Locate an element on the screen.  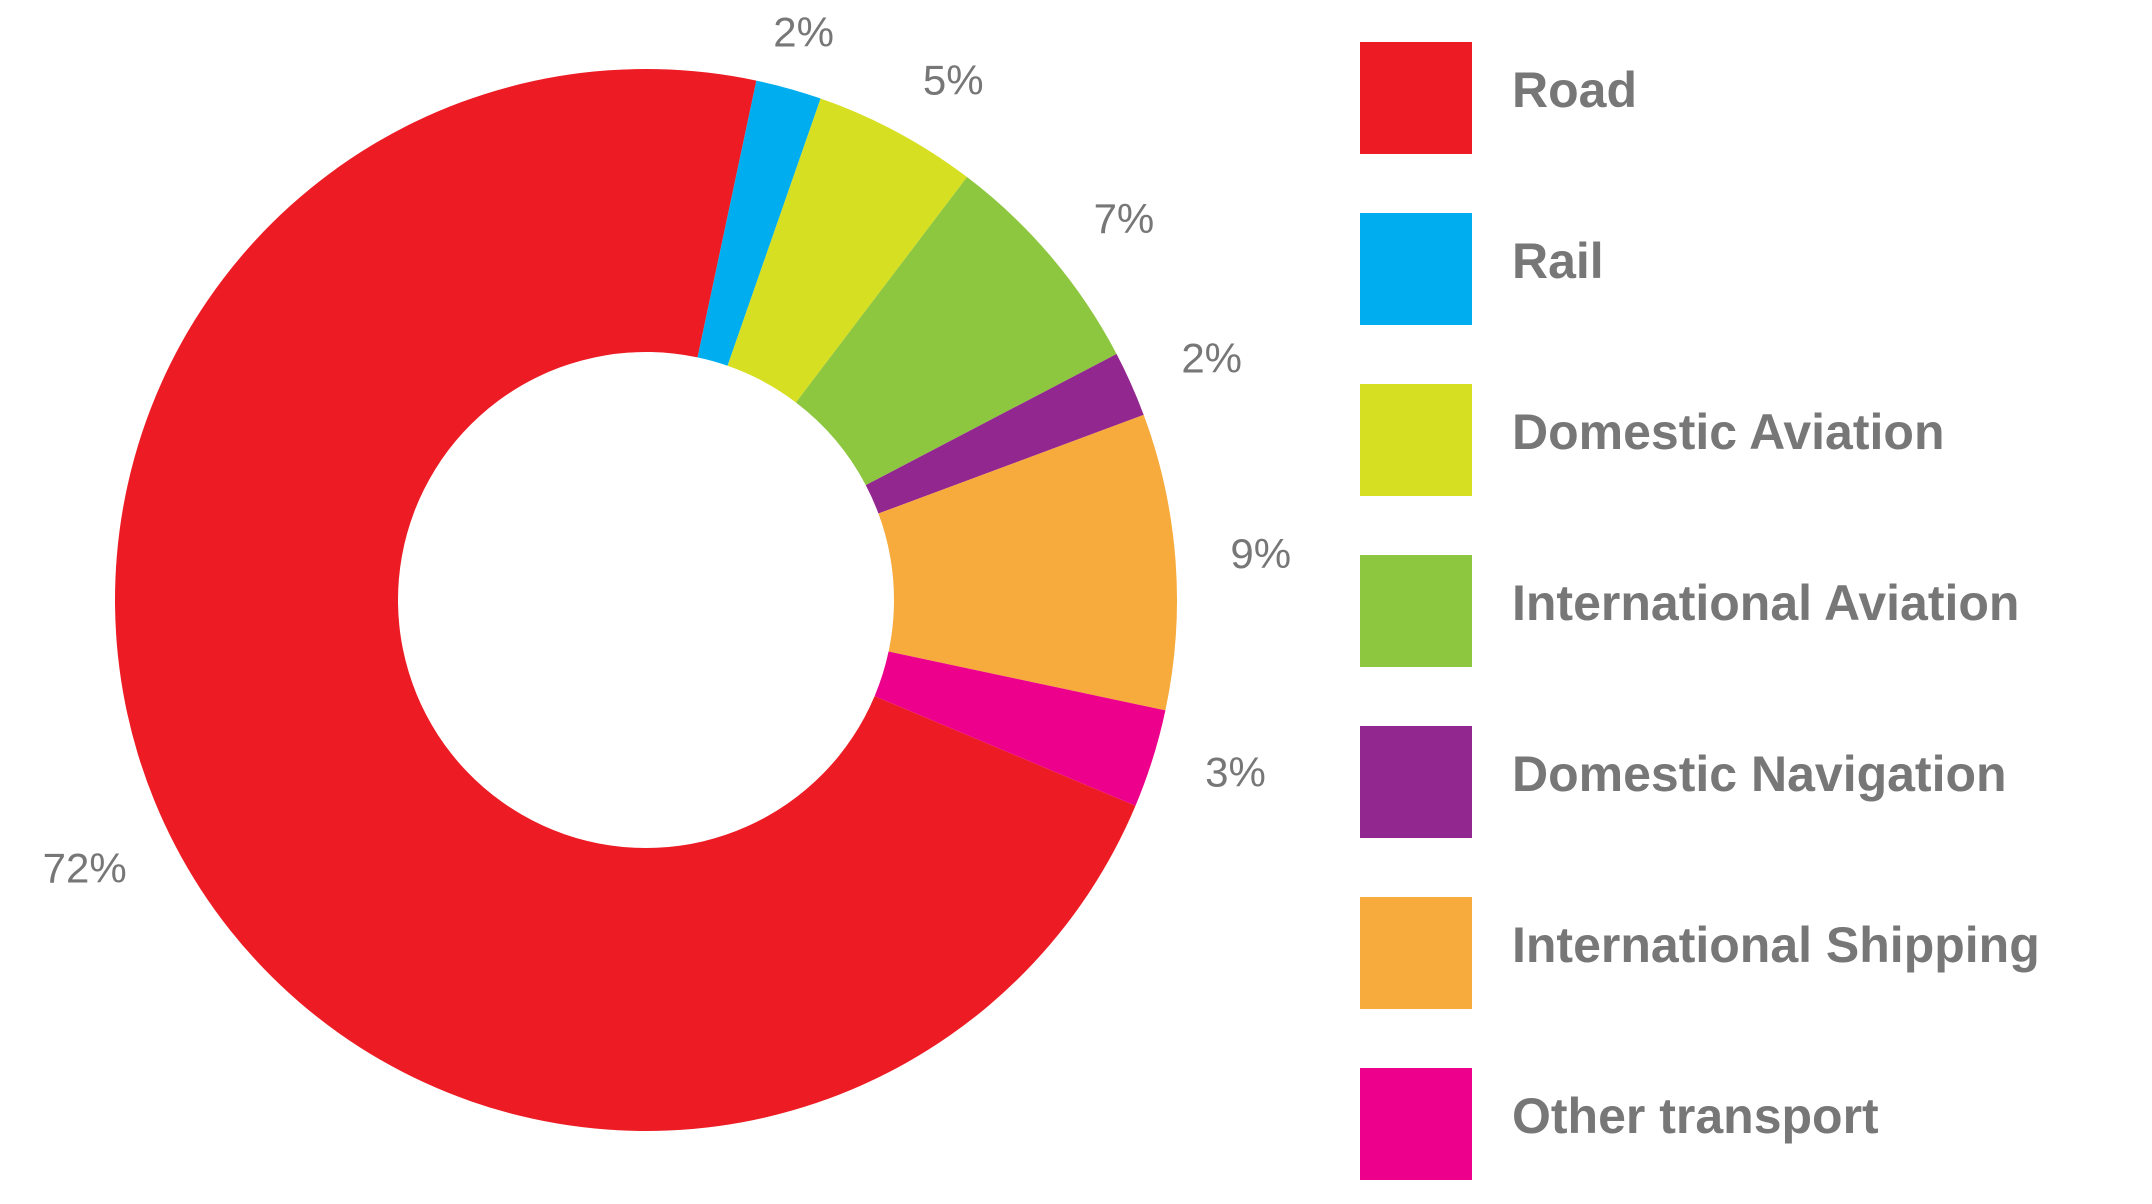
value-label: 5% is located at coordinates (953, 80).